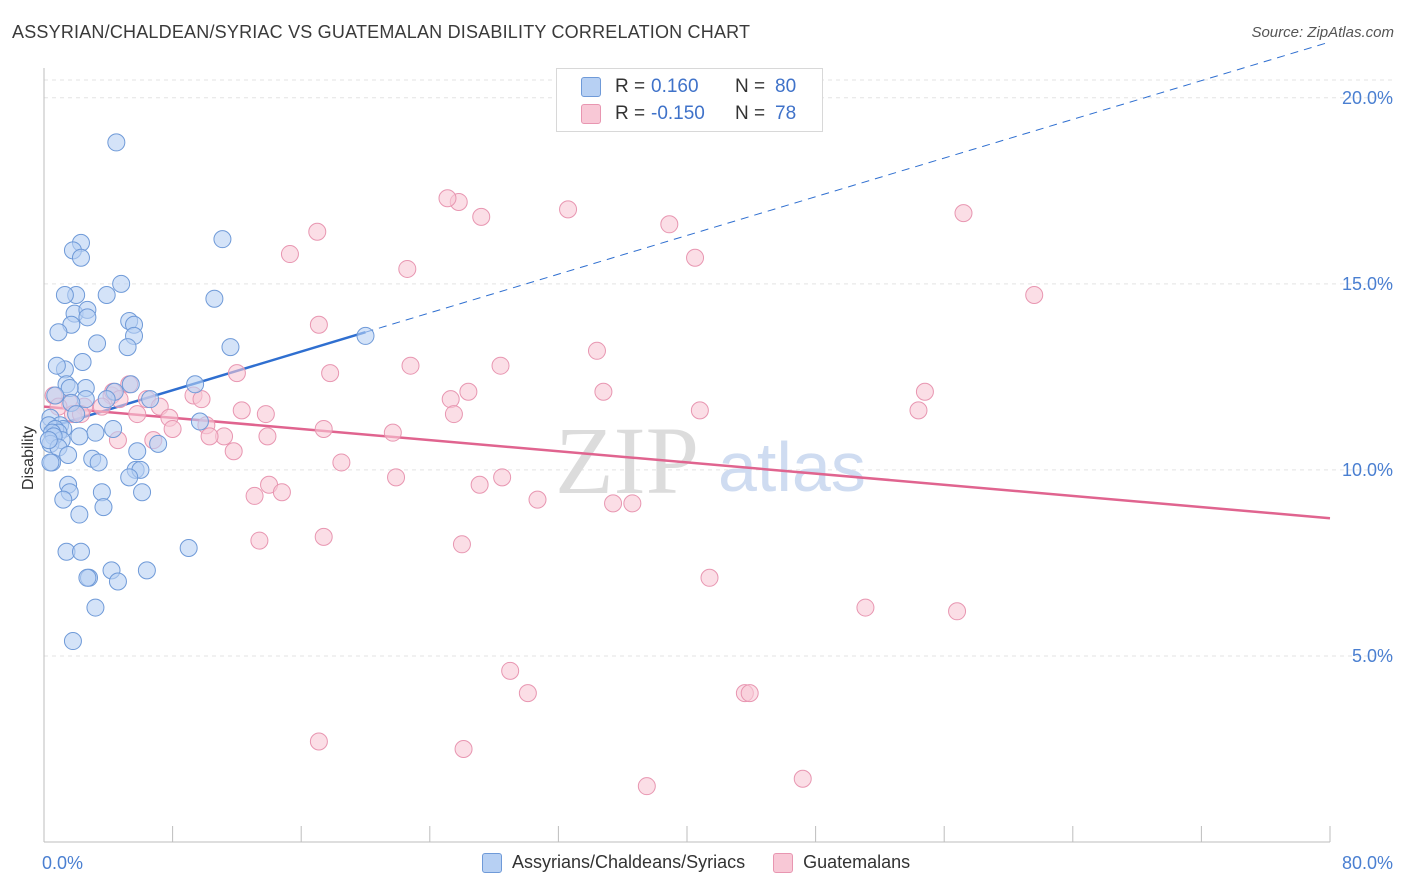 This screenshot has height=892, width=1406. Describe the element at coordinates (678, 113) in the screenshot. I see `legend-r-value: -0.150` at that location.